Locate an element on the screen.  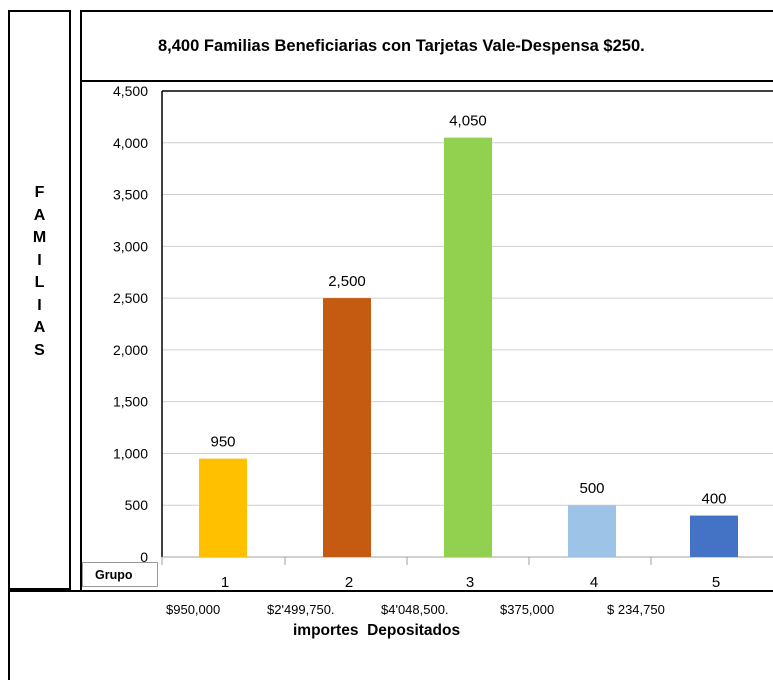
y-tick-label: 2,500 is located at coordinates (130, 298).